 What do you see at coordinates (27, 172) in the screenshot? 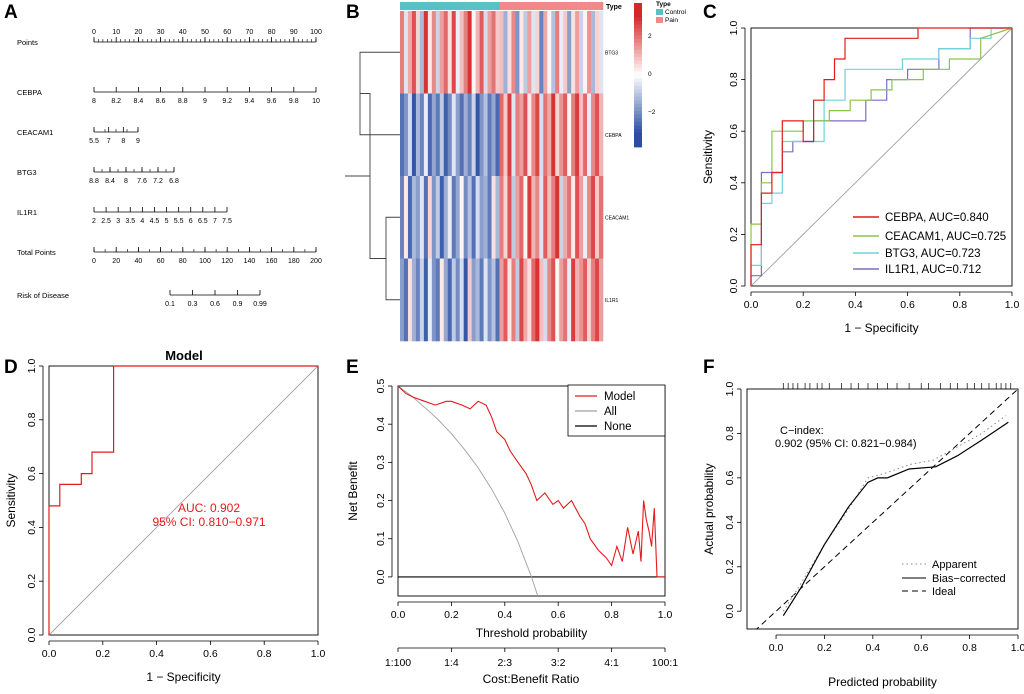
I see `nomogram-row-label: BTG3` at bounding box center [27, 172].